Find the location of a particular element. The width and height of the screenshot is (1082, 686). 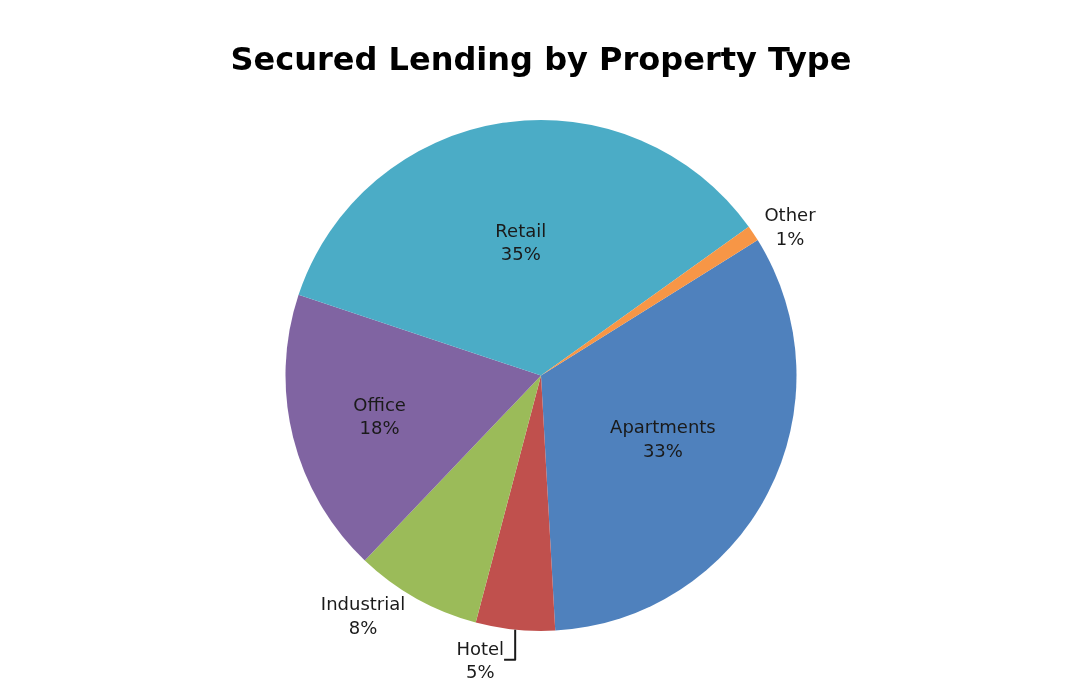

data-label: 1% is located at coordinates (790, 238).